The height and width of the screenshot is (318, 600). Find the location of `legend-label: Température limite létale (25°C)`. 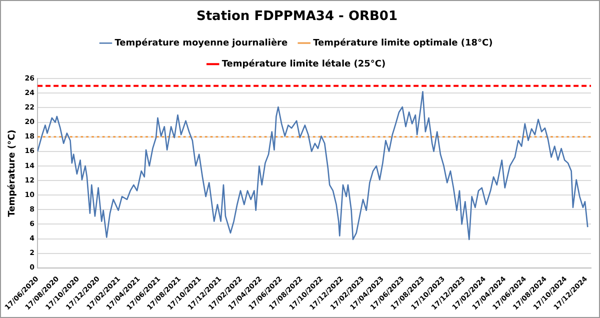

legend-label: Température limite létale (25°C) is located at coordinates (304, 64).